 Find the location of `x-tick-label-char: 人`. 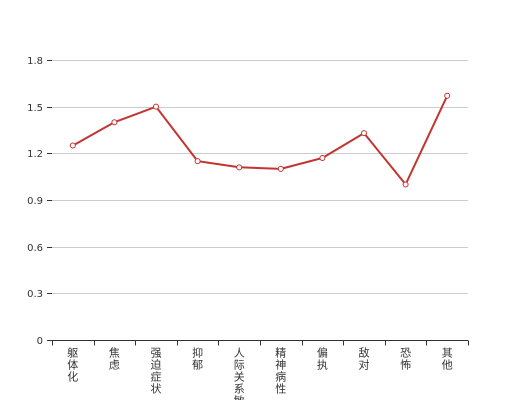

x-tick-label-char: 人 is located at coordinates (239, 353).